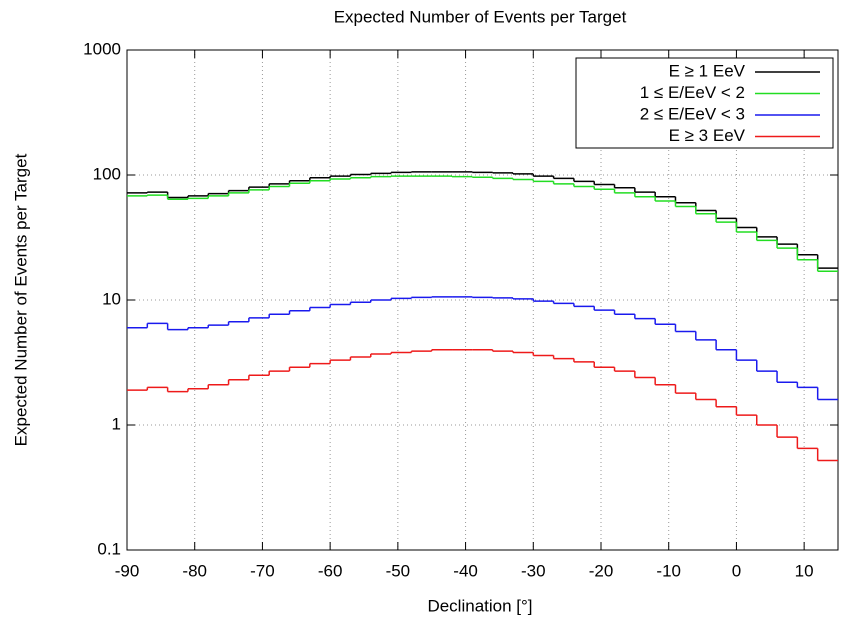 Image resolution: width=841 pixels, height=621 pixels. Describe the element at coordinates (194, 570) in the screenshot. I see `x-tick-label: -80` at that location.